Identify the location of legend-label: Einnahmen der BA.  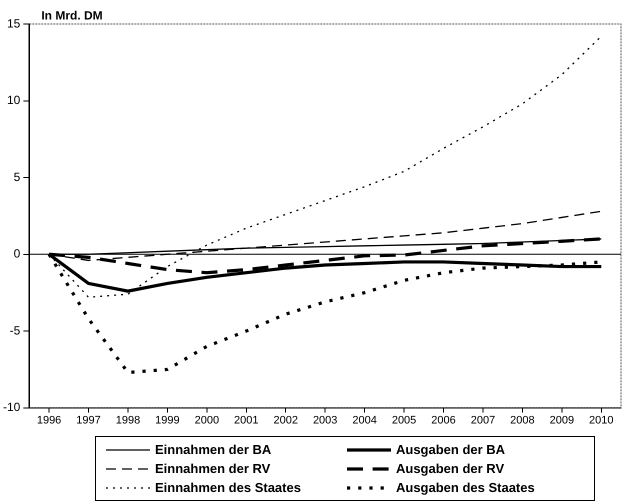
(213, 449).